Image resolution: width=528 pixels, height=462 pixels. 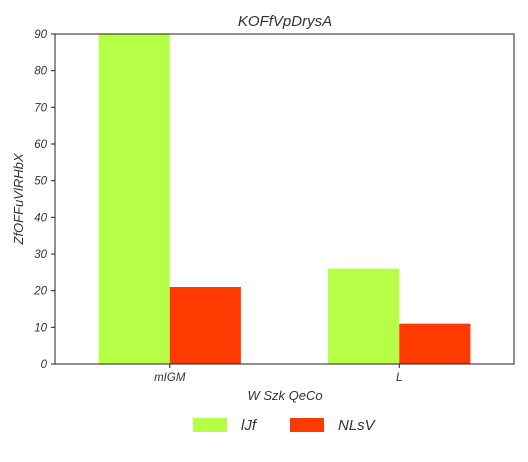 What do you see at coordinates (40, 72) in the screenshot?
I see `y-tick-label: 80` at bounding box center [40, 72].